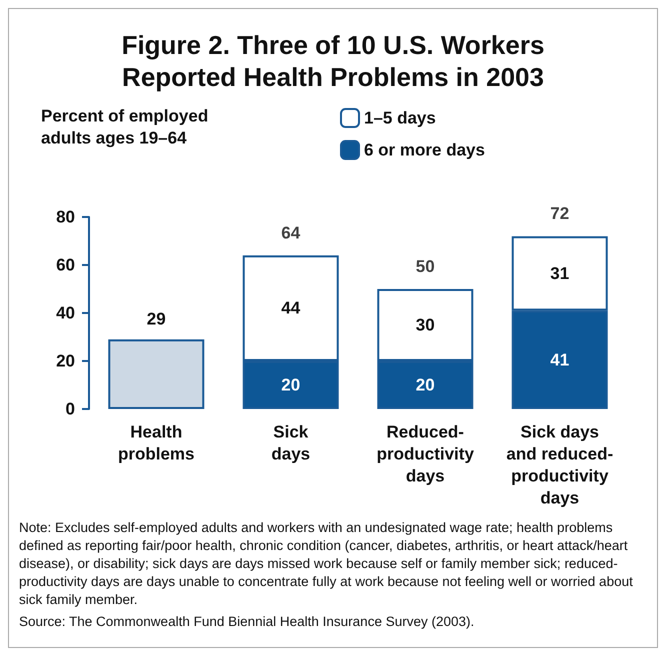 The height and width of the screenshot is (658, 670). I want to click on legend-label: 1–5 days, so click(400, 118).